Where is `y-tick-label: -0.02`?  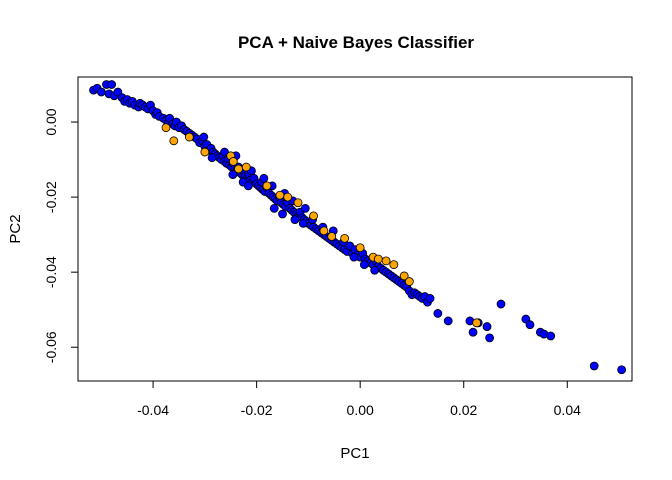
y-tick-label: -0.02 is located at coordinates (51, 197).